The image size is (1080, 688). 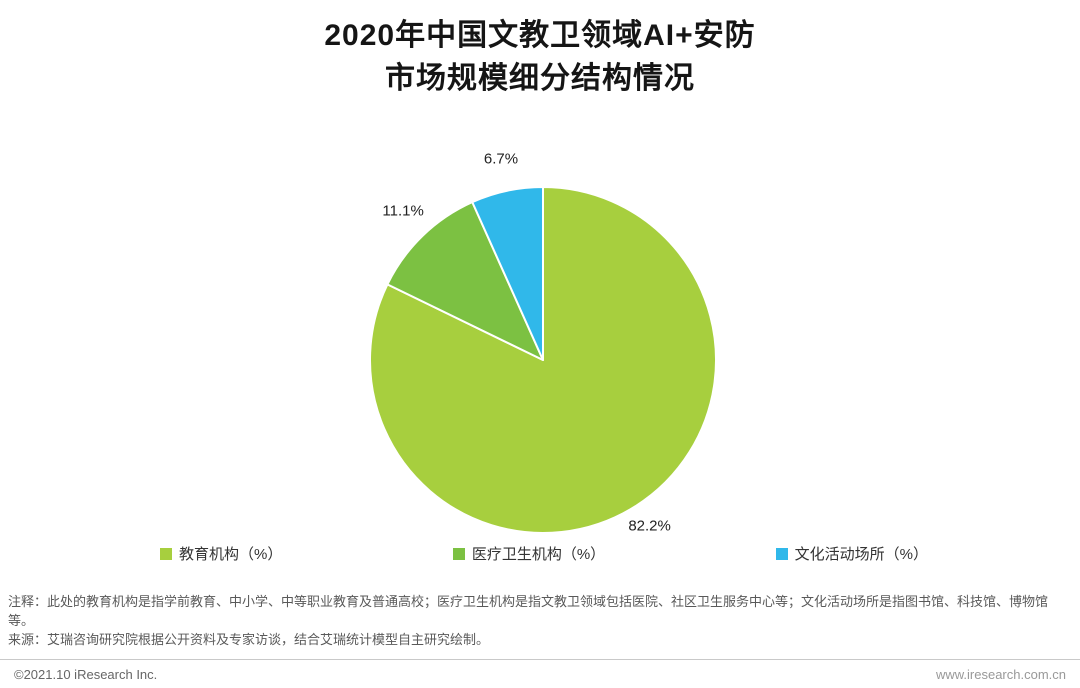 What do you see at coordinates (249, 639) in the screenshot?
I see `note-source: 来源：艾瑞咨询研究院根据公开资料及专家访谈，结合艾瑞统计模型自主研究绘制。` at bounding box center [249, 639].